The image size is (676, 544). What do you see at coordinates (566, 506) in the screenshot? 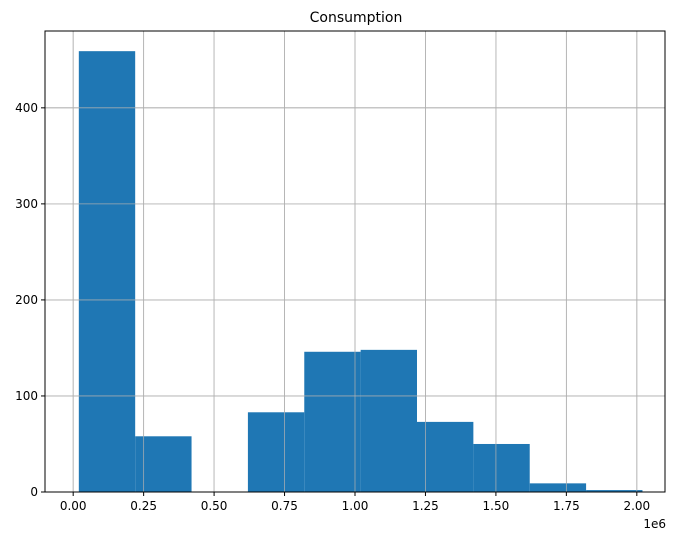
I see `x-tick-label: 1.75` at bounding box center [566, 506].